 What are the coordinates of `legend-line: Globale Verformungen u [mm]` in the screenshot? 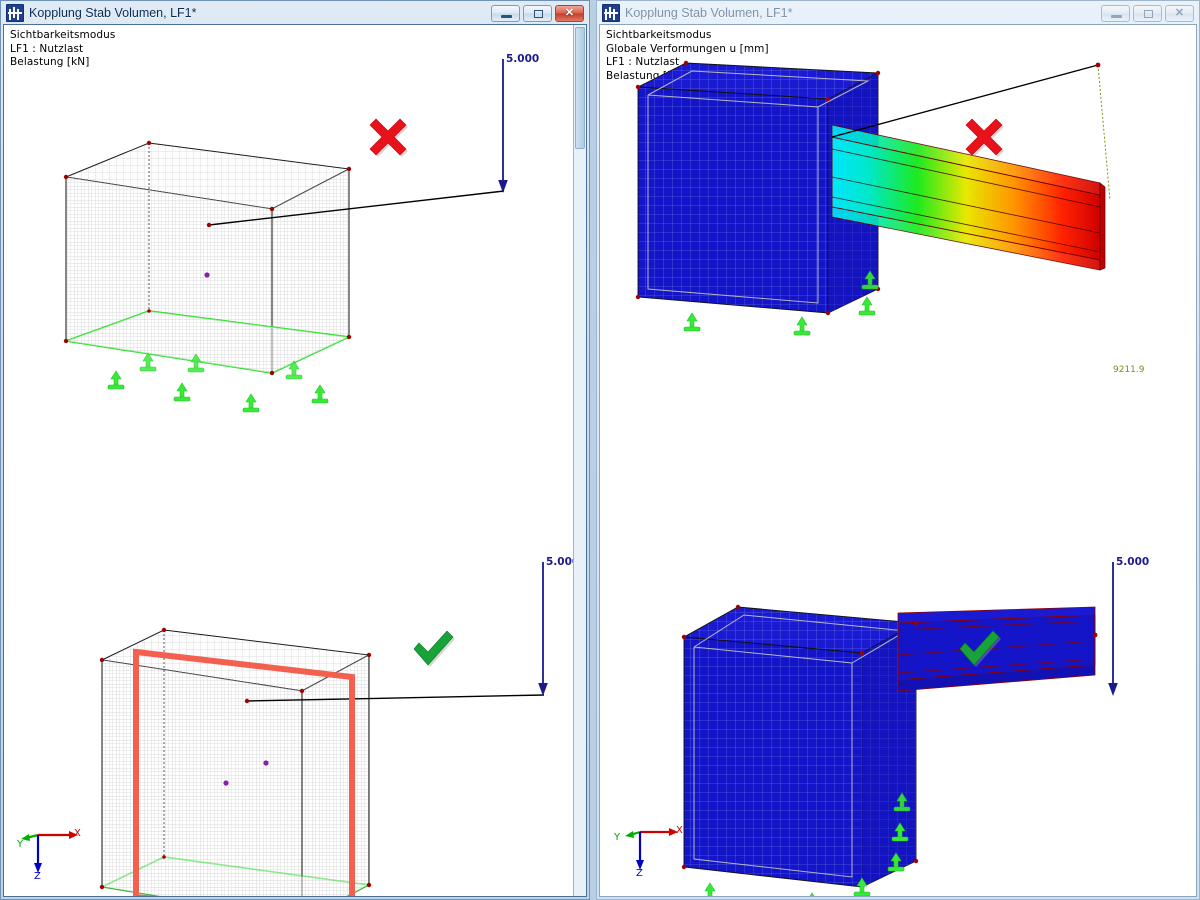 It's located at (687, 48).